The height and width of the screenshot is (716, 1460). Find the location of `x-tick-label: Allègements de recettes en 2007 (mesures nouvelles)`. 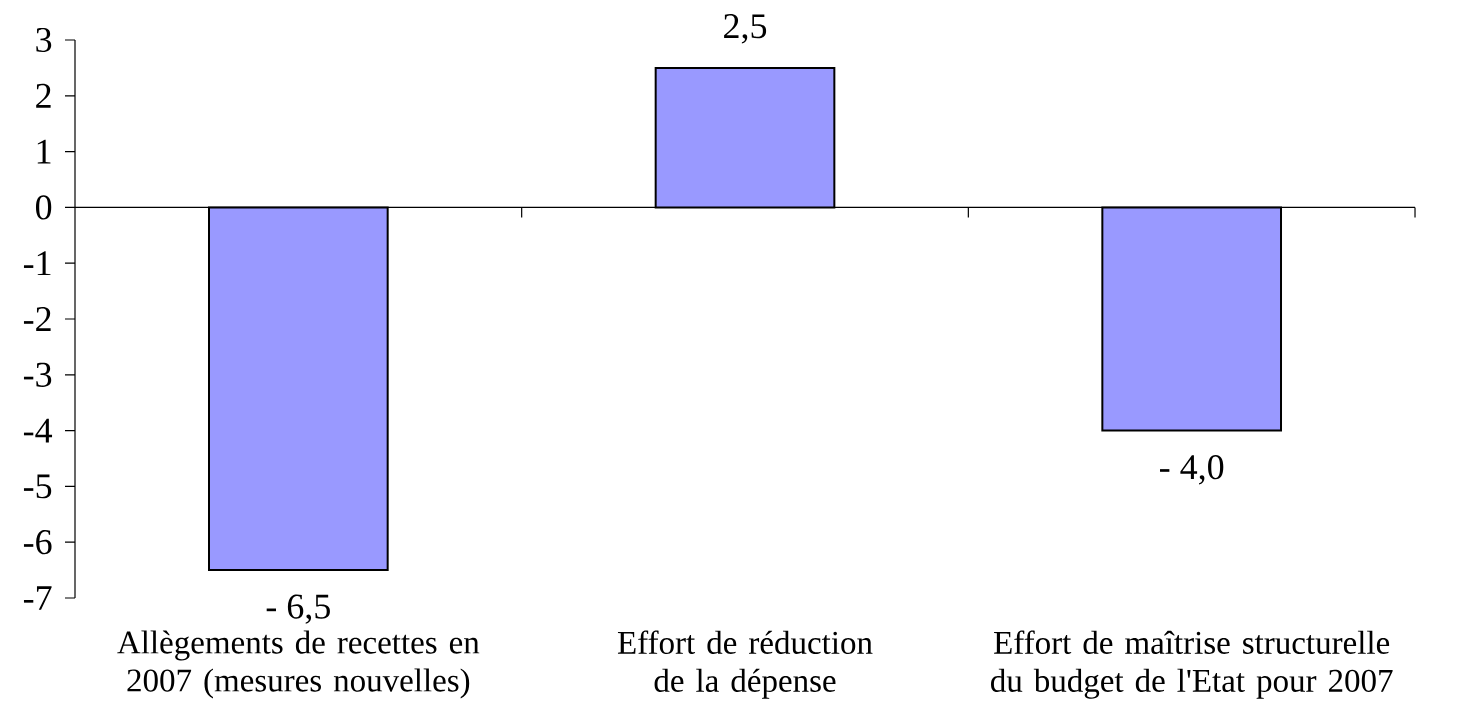

x-tick-label: Allègements de recettes en 2007 (mesures nouvelles) is located at coordinates (298, 664).